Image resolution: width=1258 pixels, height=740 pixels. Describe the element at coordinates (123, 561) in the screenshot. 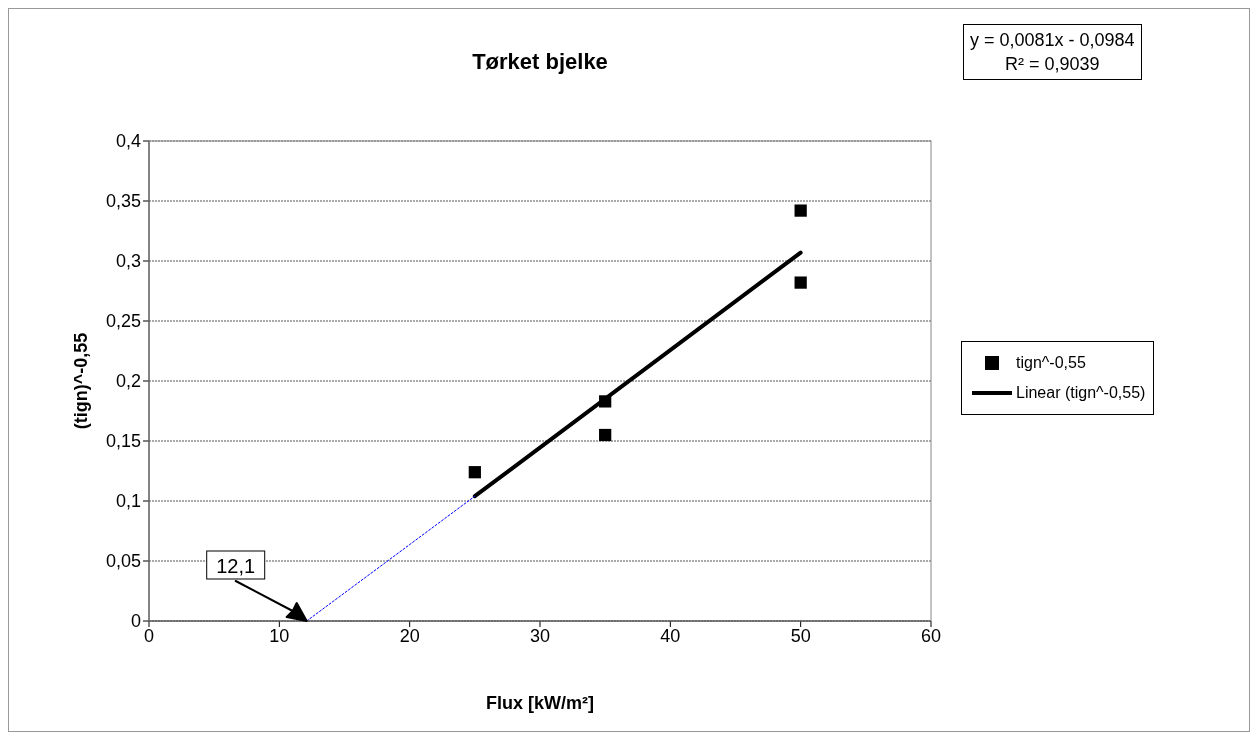

I see `y-tick-label: 0,05` at that location.